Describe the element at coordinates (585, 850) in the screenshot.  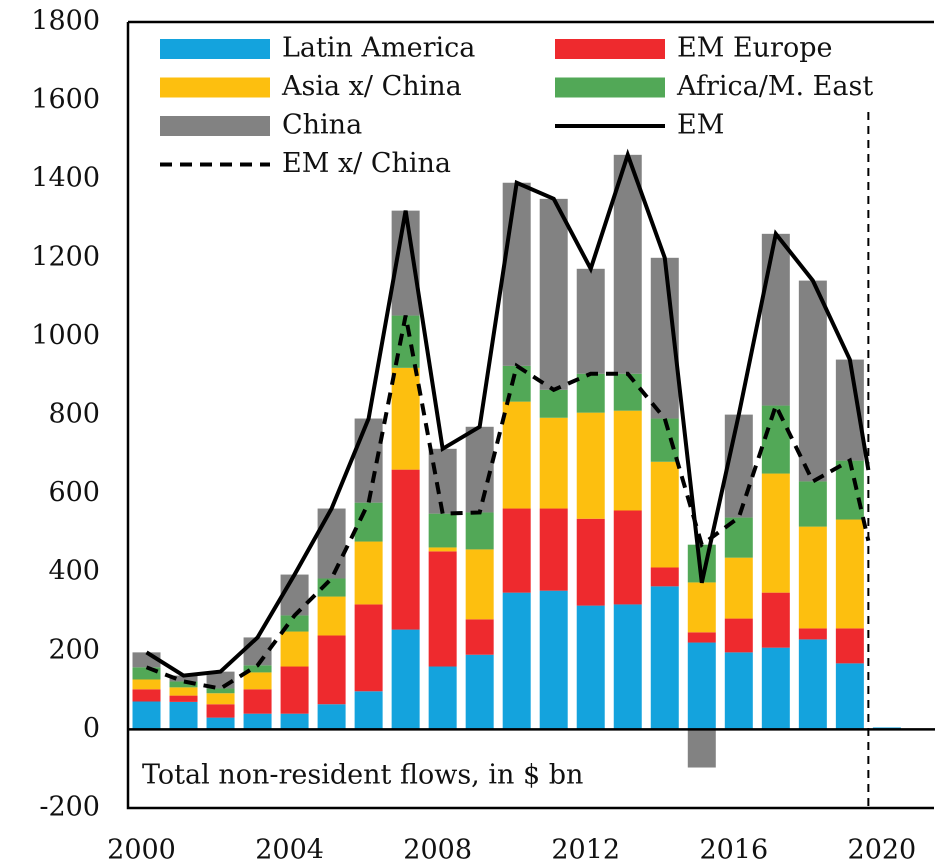
I see `x-tick-label: 2012` at that location.